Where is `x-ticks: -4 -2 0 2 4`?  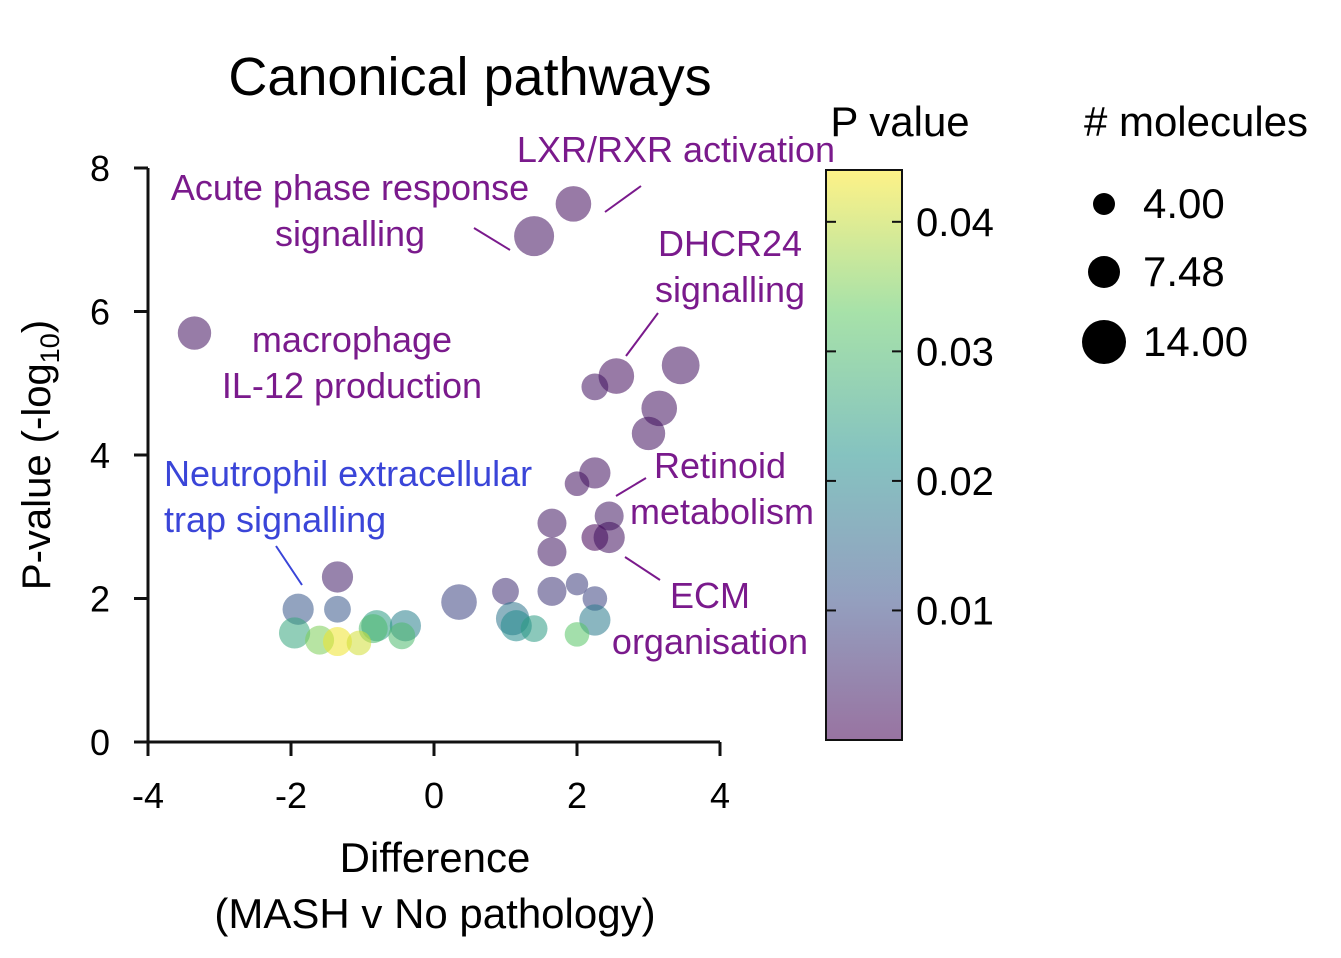
x-ticks: -4 -2 0 2 4 is located at coordinates (431, 779).